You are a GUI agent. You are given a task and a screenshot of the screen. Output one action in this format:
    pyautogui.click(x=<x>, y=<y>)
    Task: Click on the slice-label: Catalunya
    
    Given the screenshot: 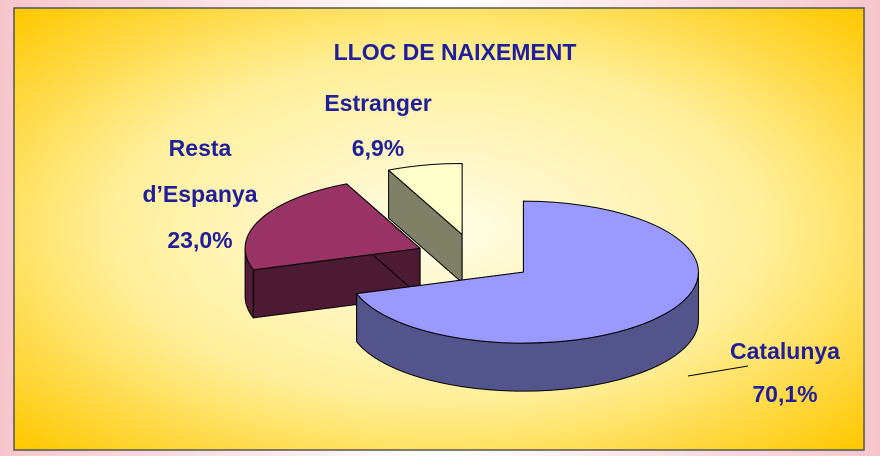 What is the action you would take?
    pyautogui.click(x=785, y=351)
    